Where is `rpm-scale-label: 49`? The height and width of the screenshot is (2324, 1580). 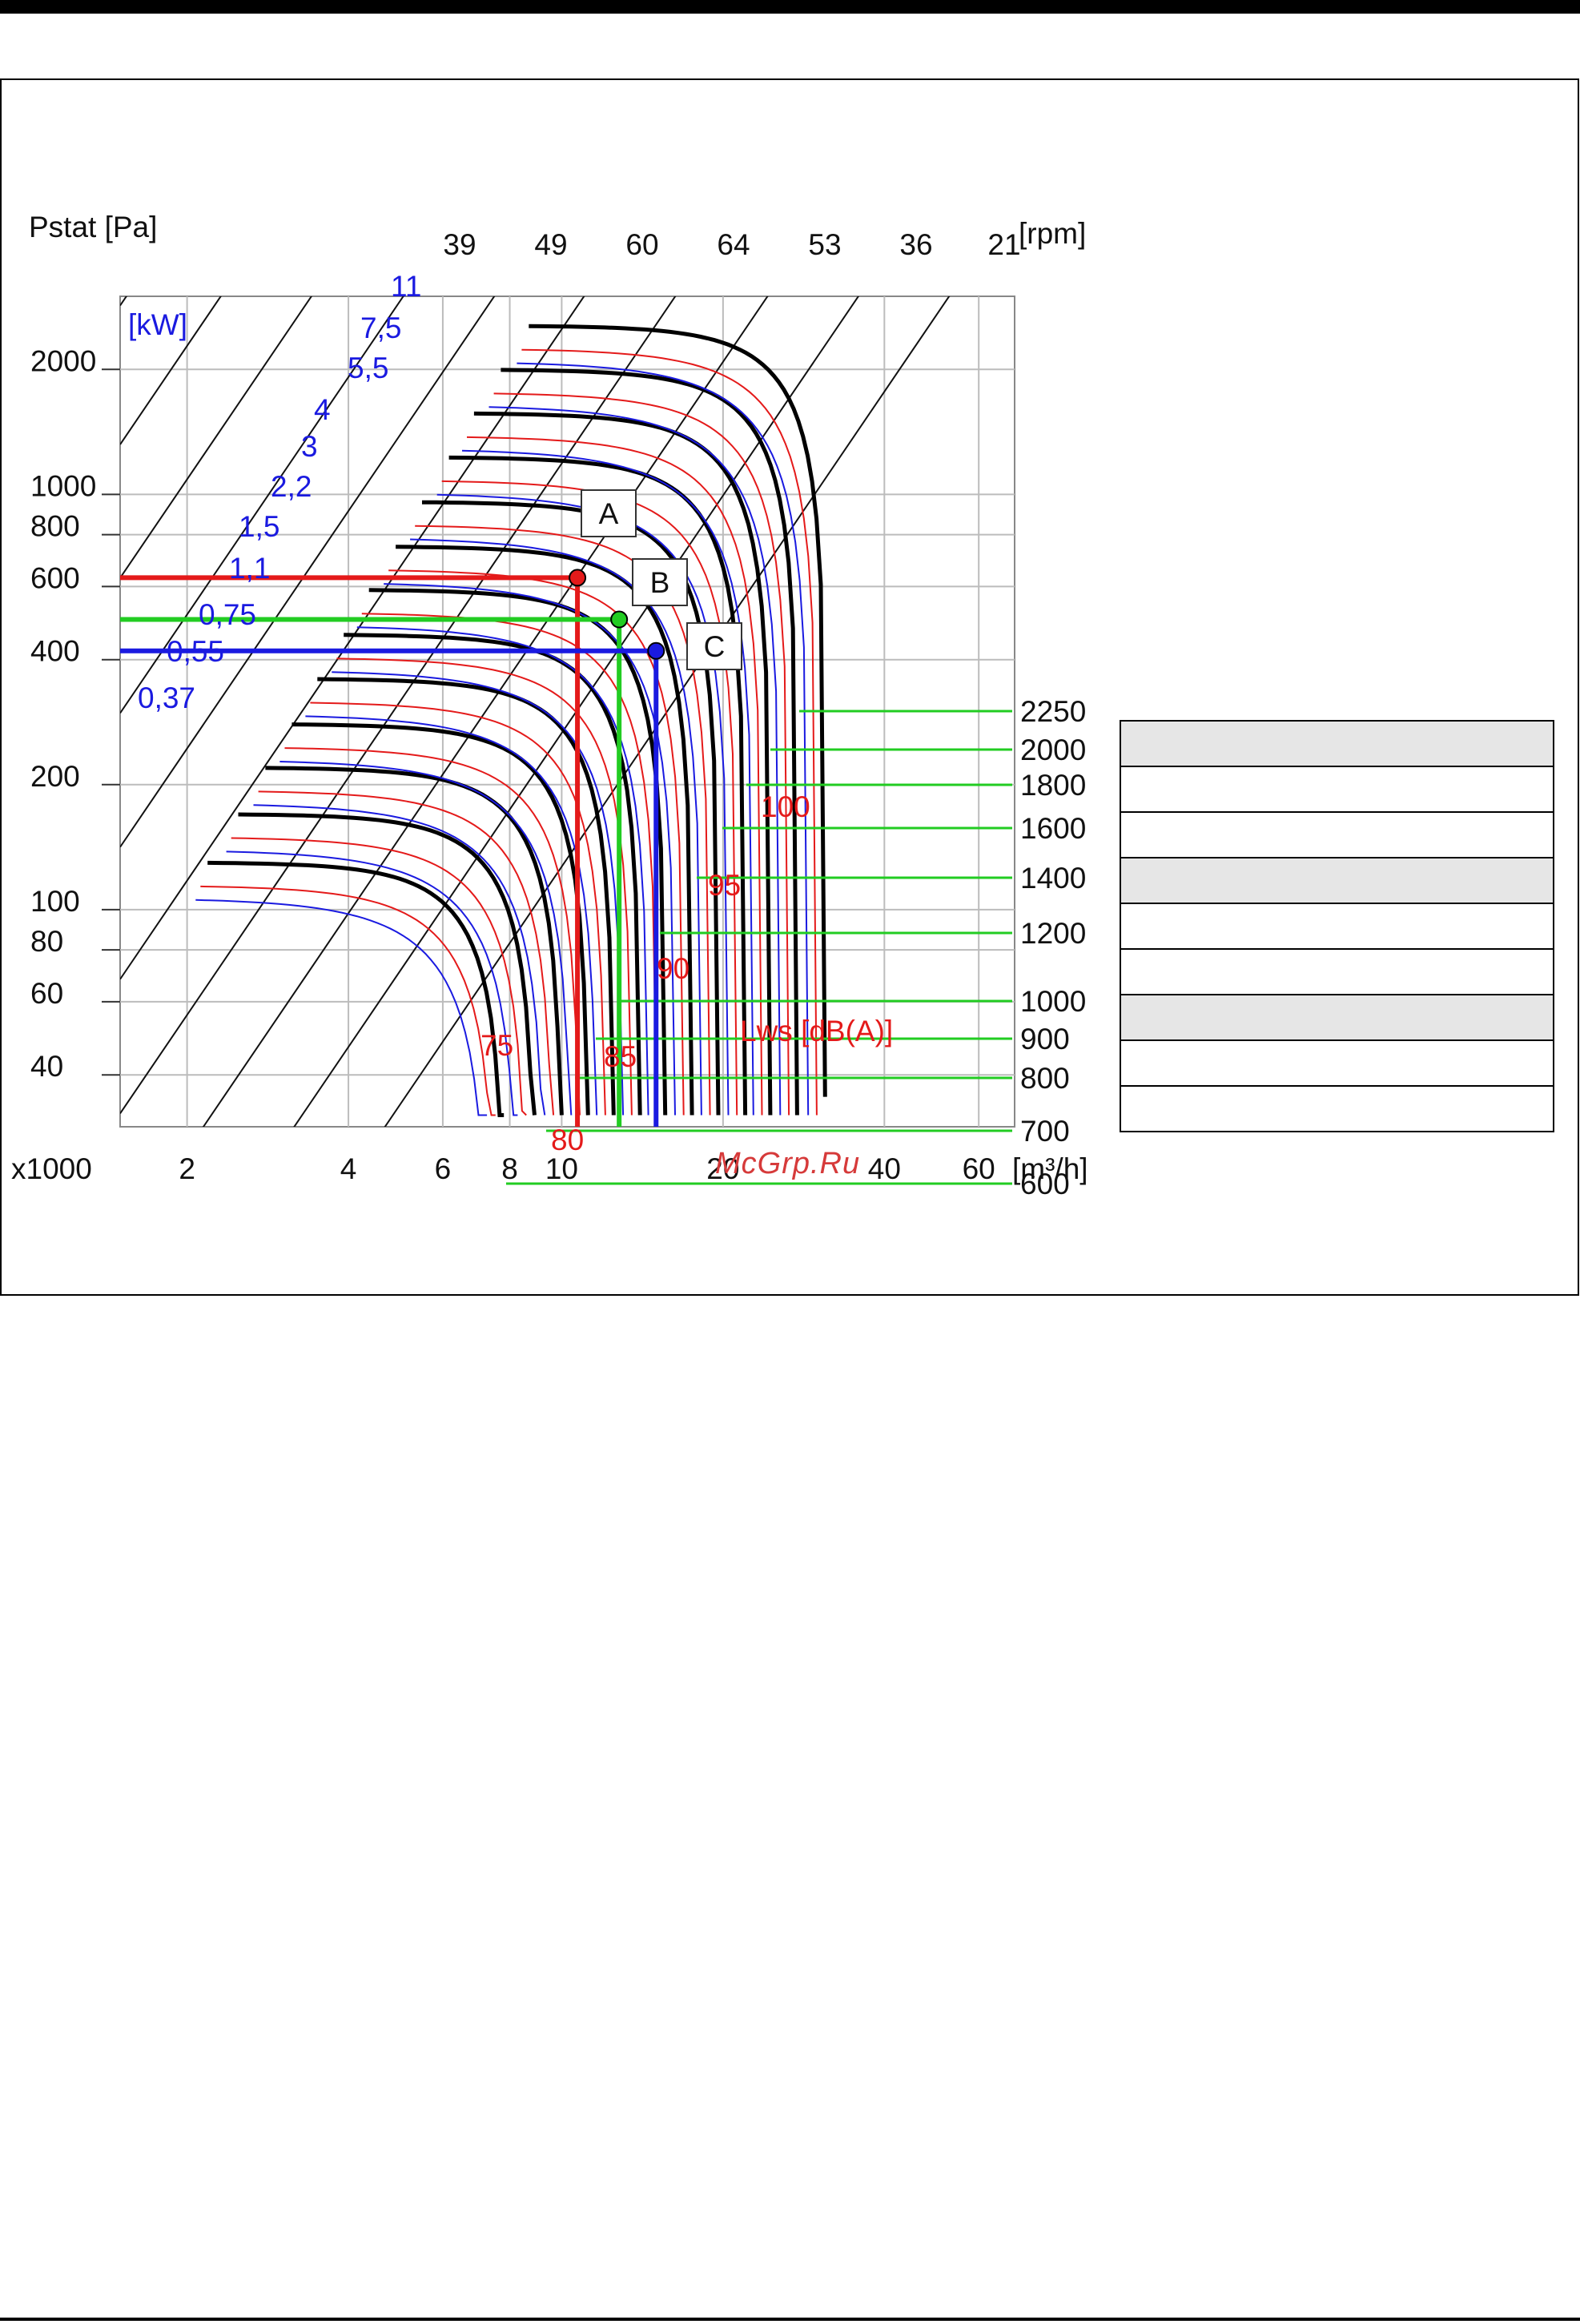
rpm-scale-label: 49 is located at coordinates (550, 245).